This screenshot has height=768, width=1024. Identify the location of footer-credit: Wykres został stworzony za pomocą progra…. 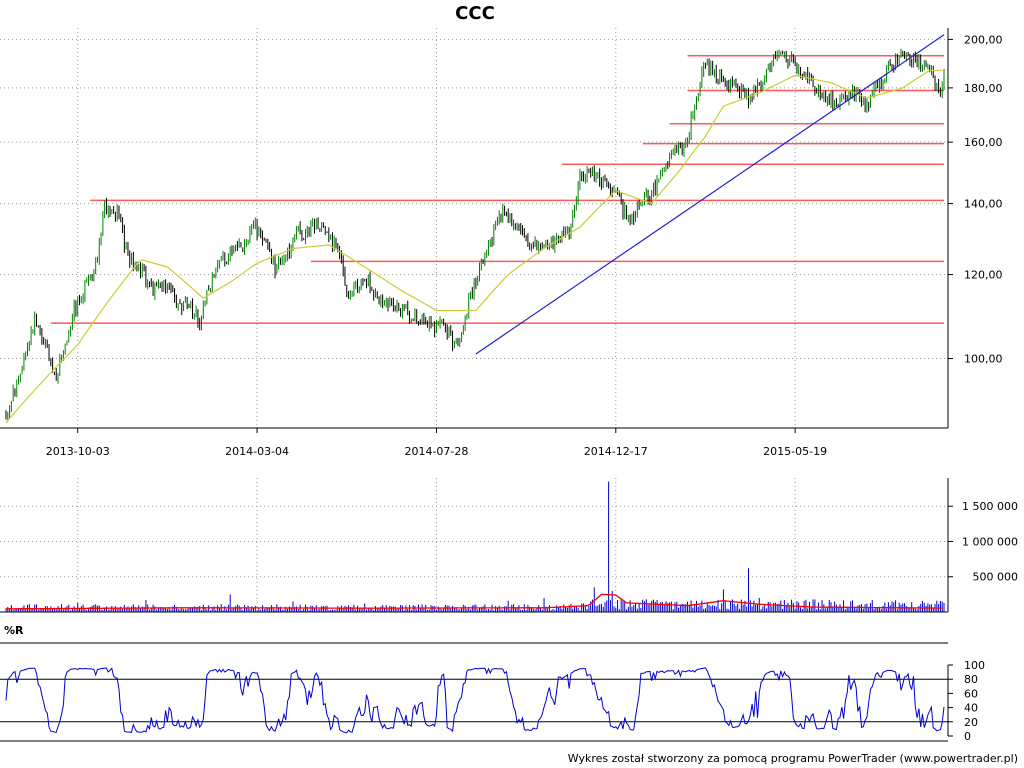
(793, 758).